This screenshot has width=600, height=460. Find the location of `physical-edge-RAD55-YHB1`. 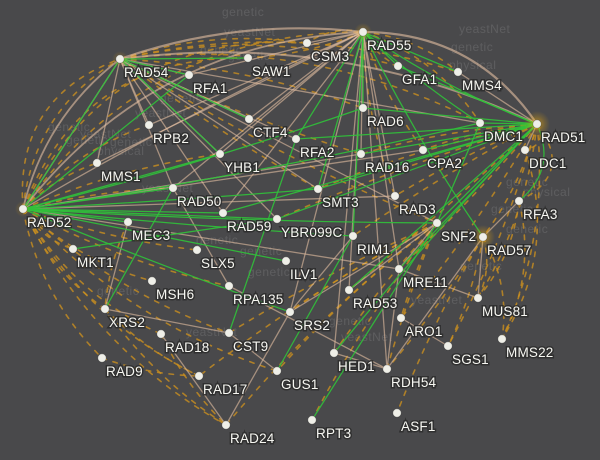

physical-edge-RAD55-YHB1 is located at coordinates (291, 93).